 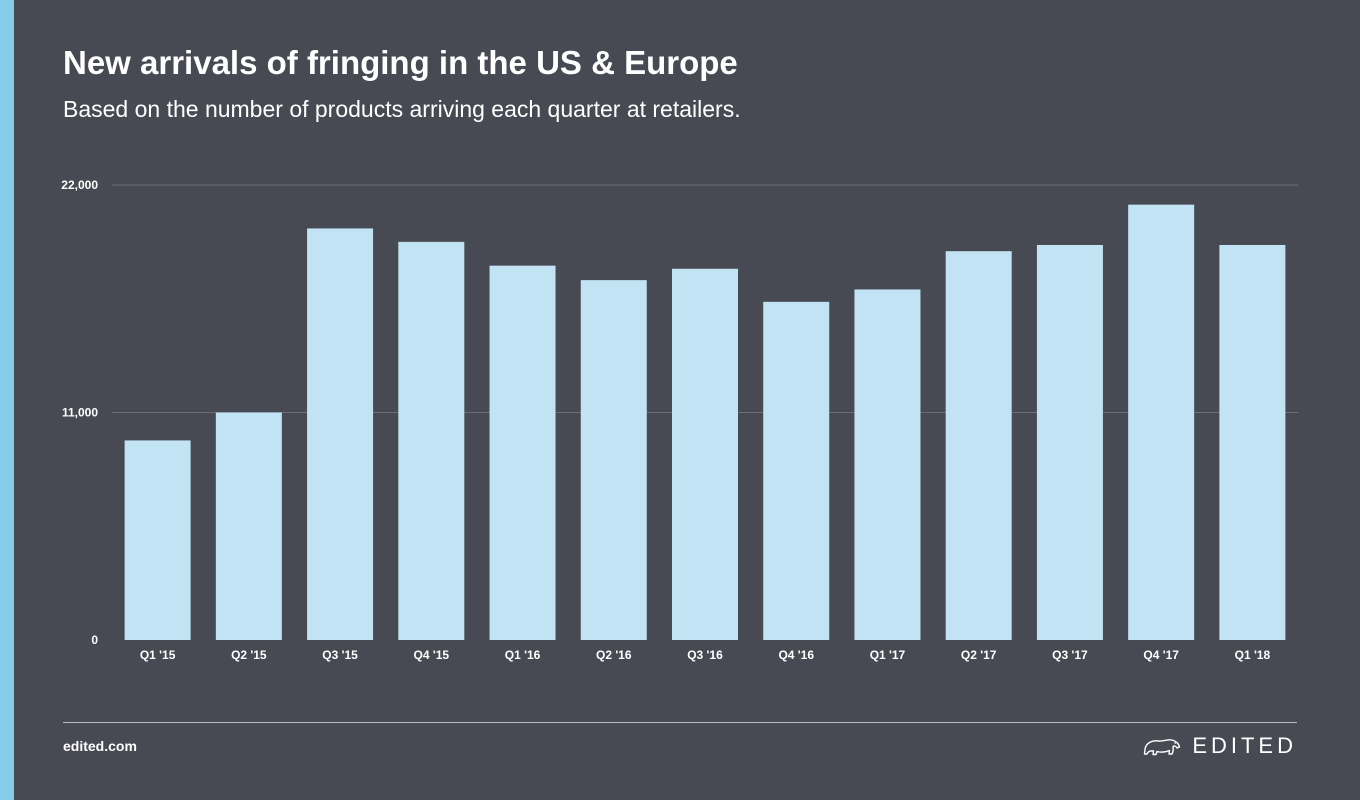 I want to click on brand-name: EDITED, so click(x=1244, y=745).